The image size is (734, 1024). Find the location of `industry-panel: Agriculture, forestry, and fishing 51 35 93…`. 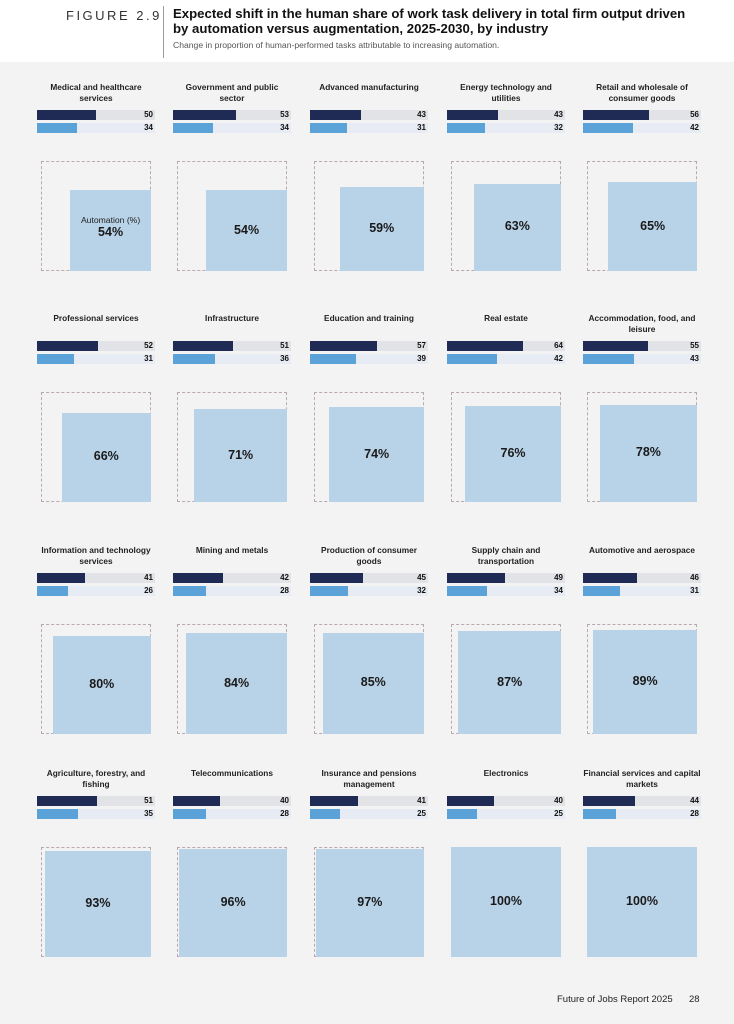

industry-panel: Agriculture, forestry, and fishing 51 35 93… is located at coordinates (96, 873).